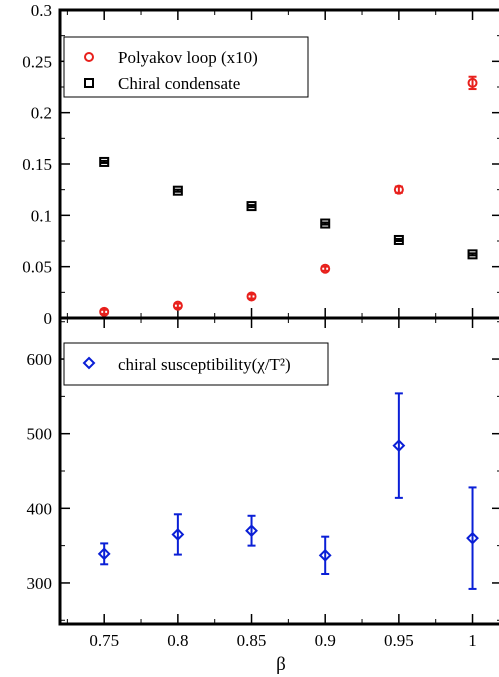 Image resolution: width=499 pixels, height=677 pixels. Describe the element at coordinates (325, 640) in the screenshot. I see `x-tick-label: 0.9` at that location.